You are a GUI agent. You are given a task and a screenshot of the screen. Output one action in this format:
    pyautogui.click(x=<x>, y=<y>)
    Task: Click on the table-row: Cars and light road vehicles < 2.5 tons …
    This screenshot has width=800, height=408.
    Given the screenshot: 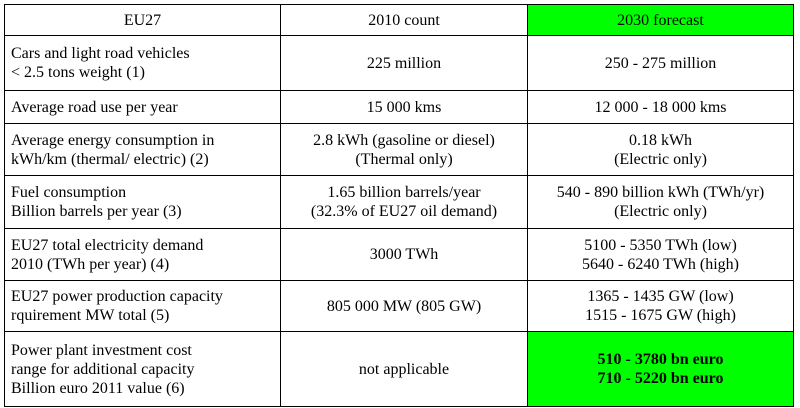 What is the action you would take?
    pyautogui.click(x=399, y=63)
    